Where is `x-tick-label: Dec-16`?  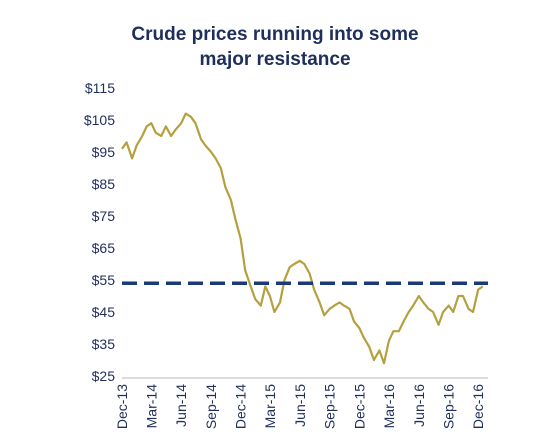
x-tick-label: Dec-16 is located at coordinates (478, 406).